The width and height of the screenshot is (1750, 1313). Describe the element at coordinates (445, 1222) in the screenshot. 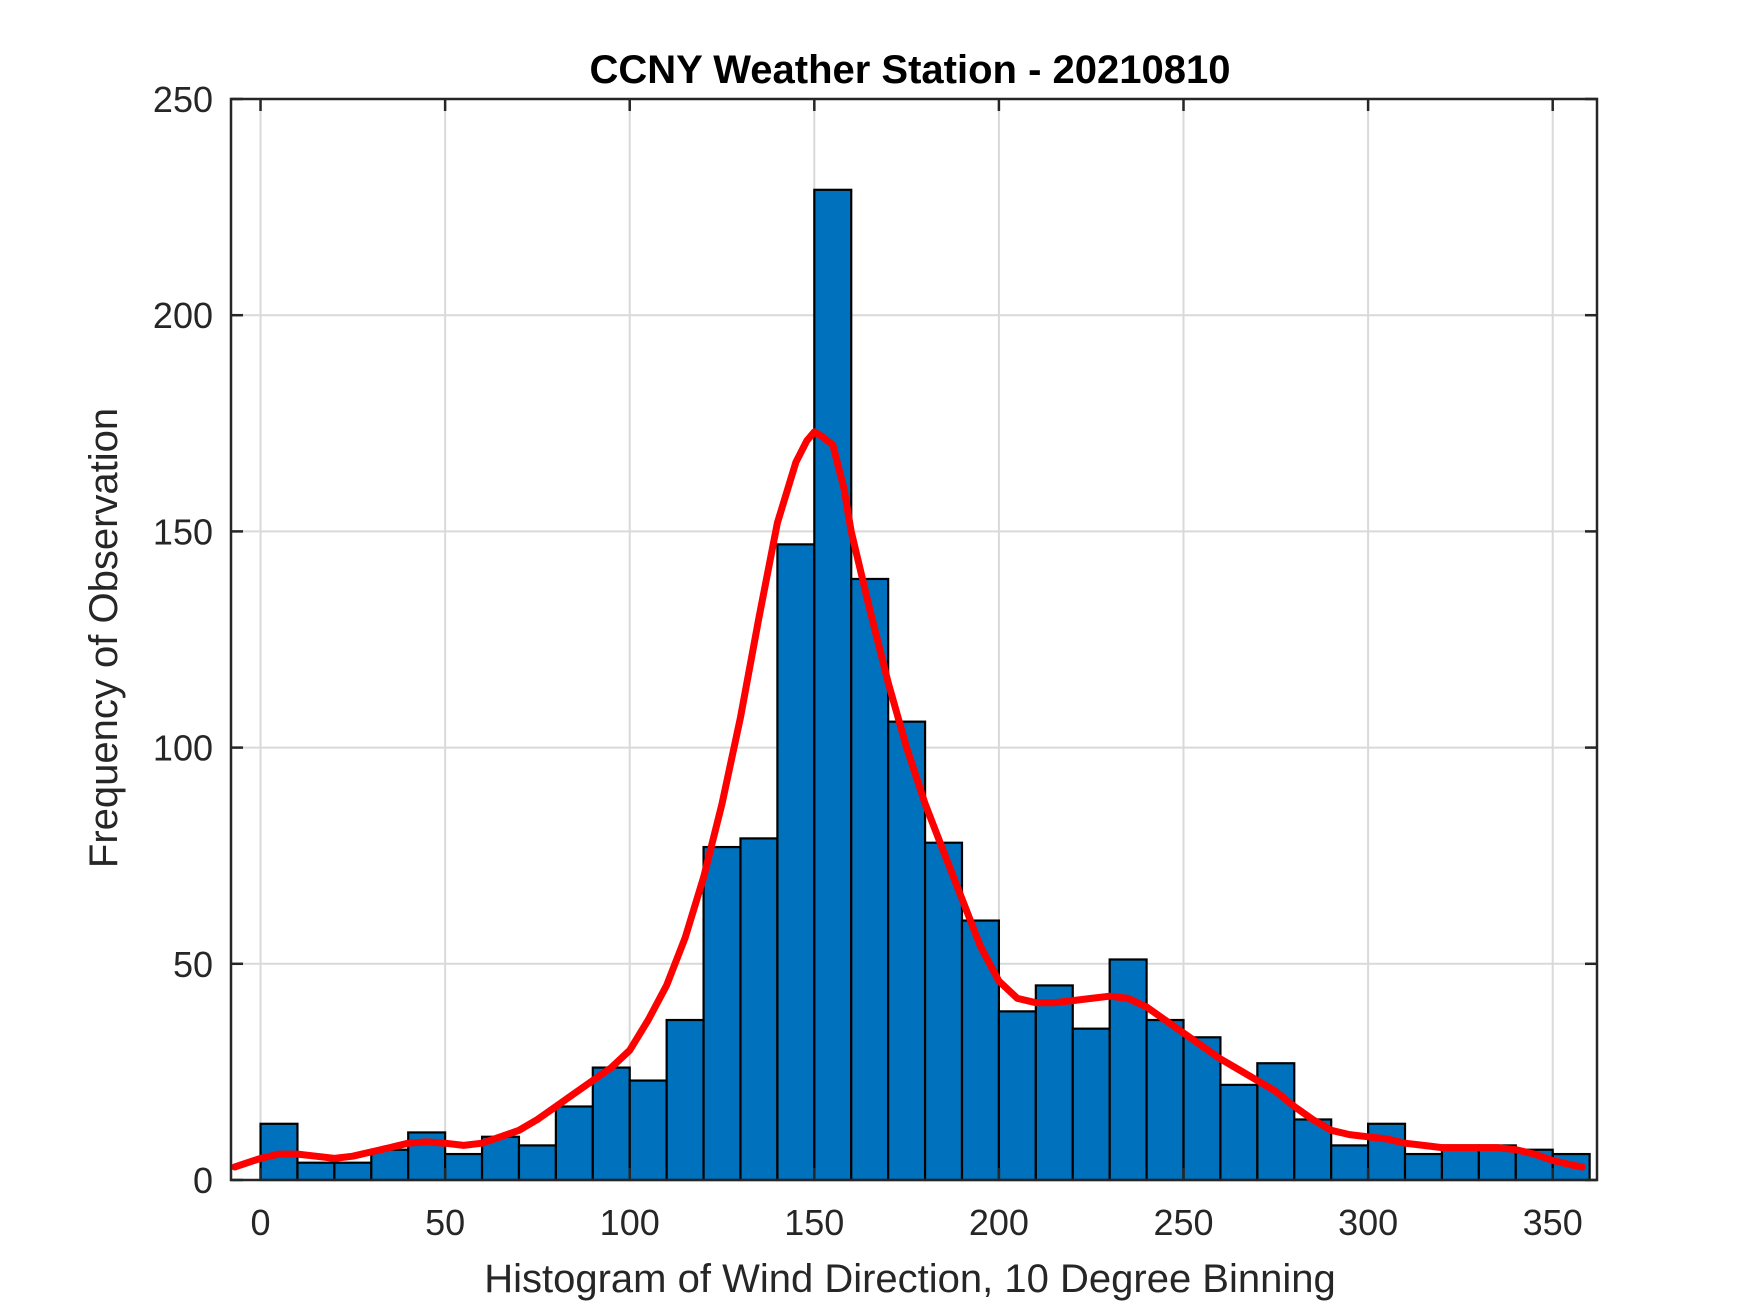

I see `x-tick-label: 50` at that location.